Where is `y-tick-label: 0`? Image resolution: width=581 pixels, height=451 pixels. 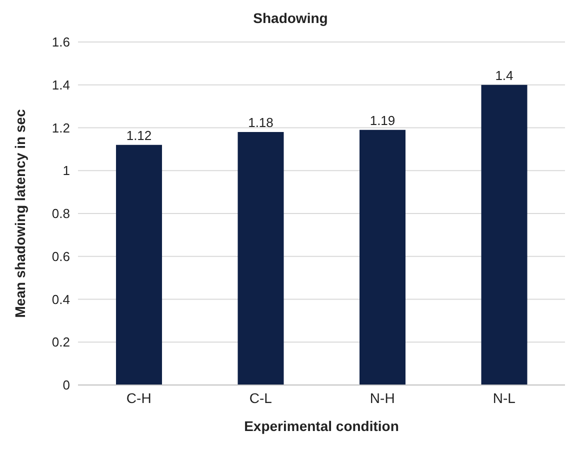 y-tick-label: 0 is located at coordinates (66, 385).